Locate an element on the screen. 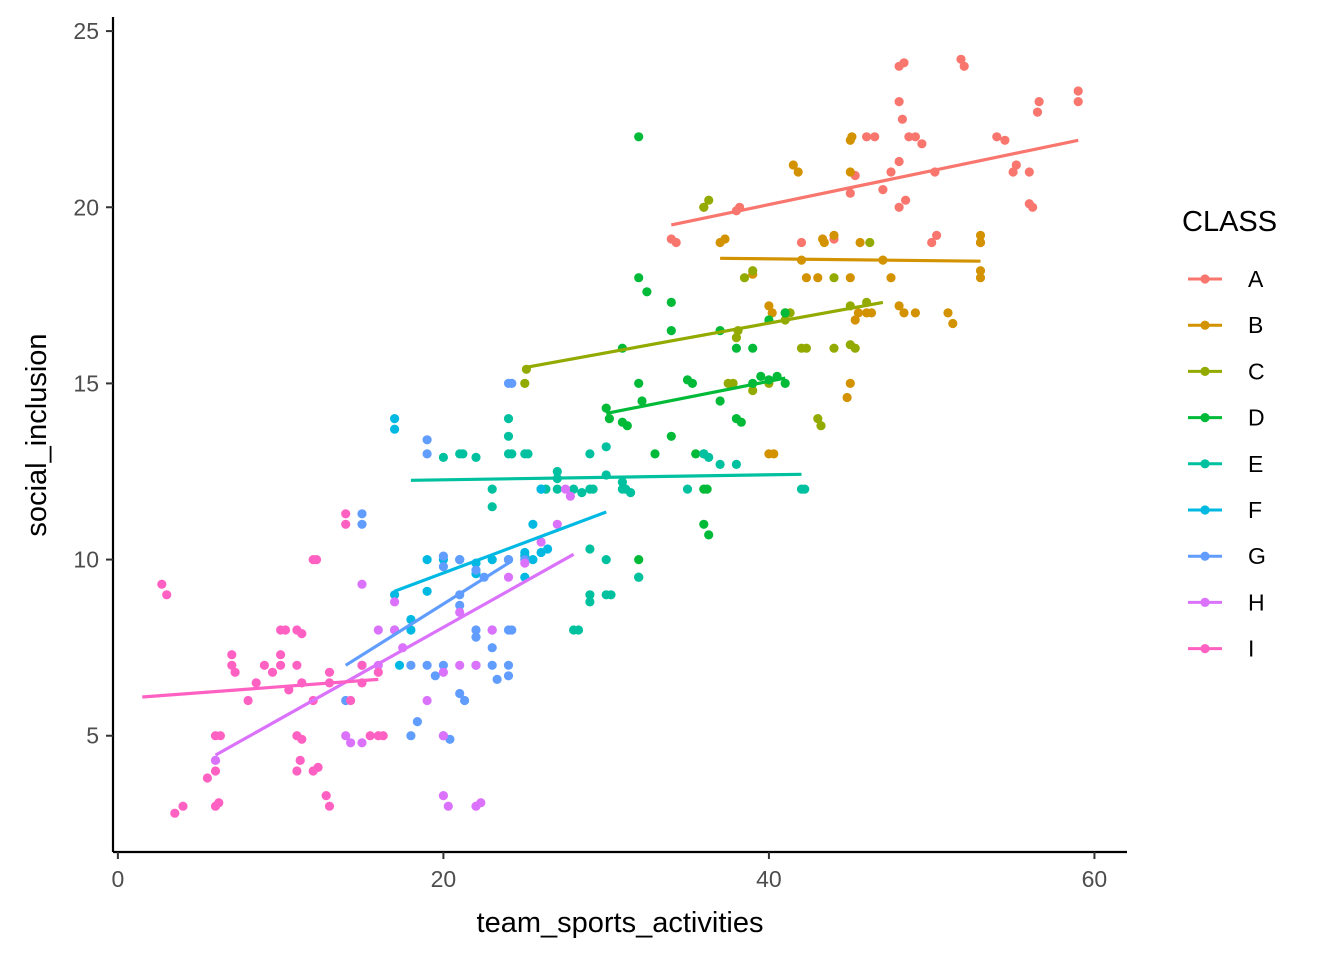 The height and width of the screenshot is (960, 1344). y-tick-label: 15 is located at coordinates (86, 383).